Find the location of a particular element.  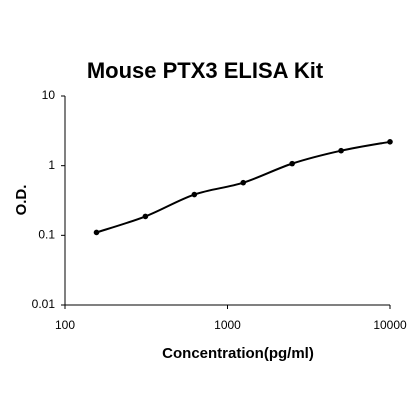

x-tick-label: 1000 is located at coordinates (227, 325).